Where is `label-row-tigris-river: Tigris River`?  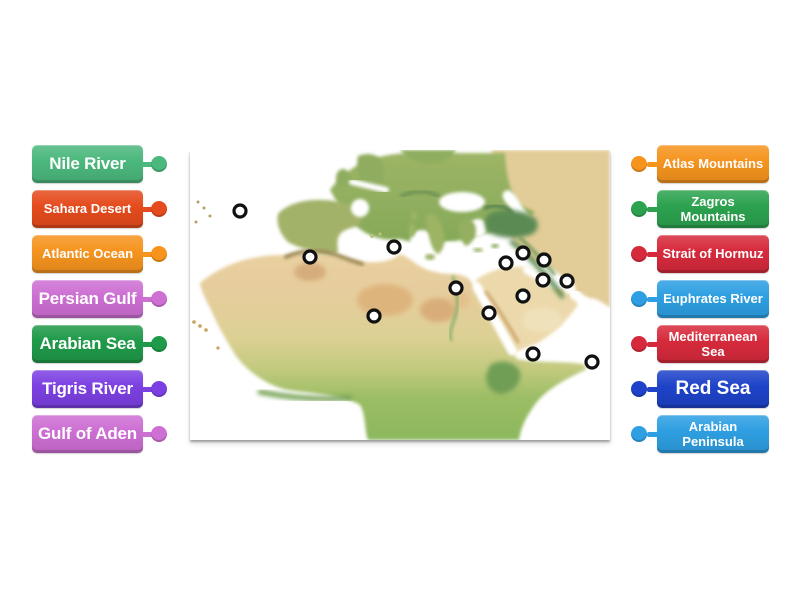
label-row-tigris-river: Tigris River is located at coordinates (400, 389).